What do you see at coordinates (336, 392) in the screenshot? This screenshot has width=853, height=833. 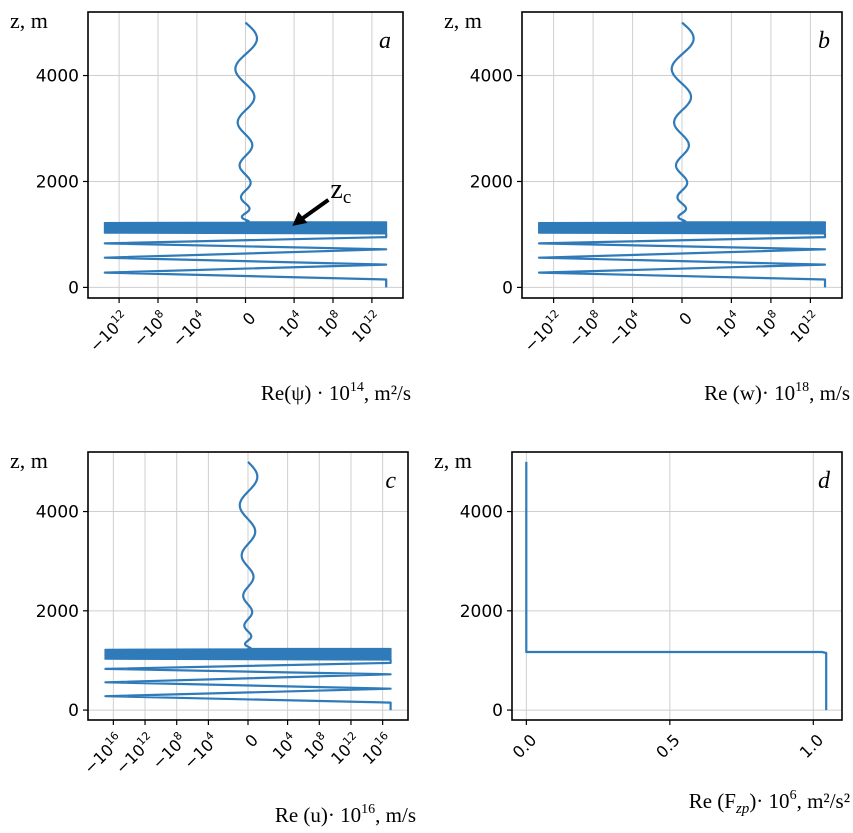 I see `x-axis-label: Re(ψ) · 1014, m²/s` at bounding box center [336, 392].